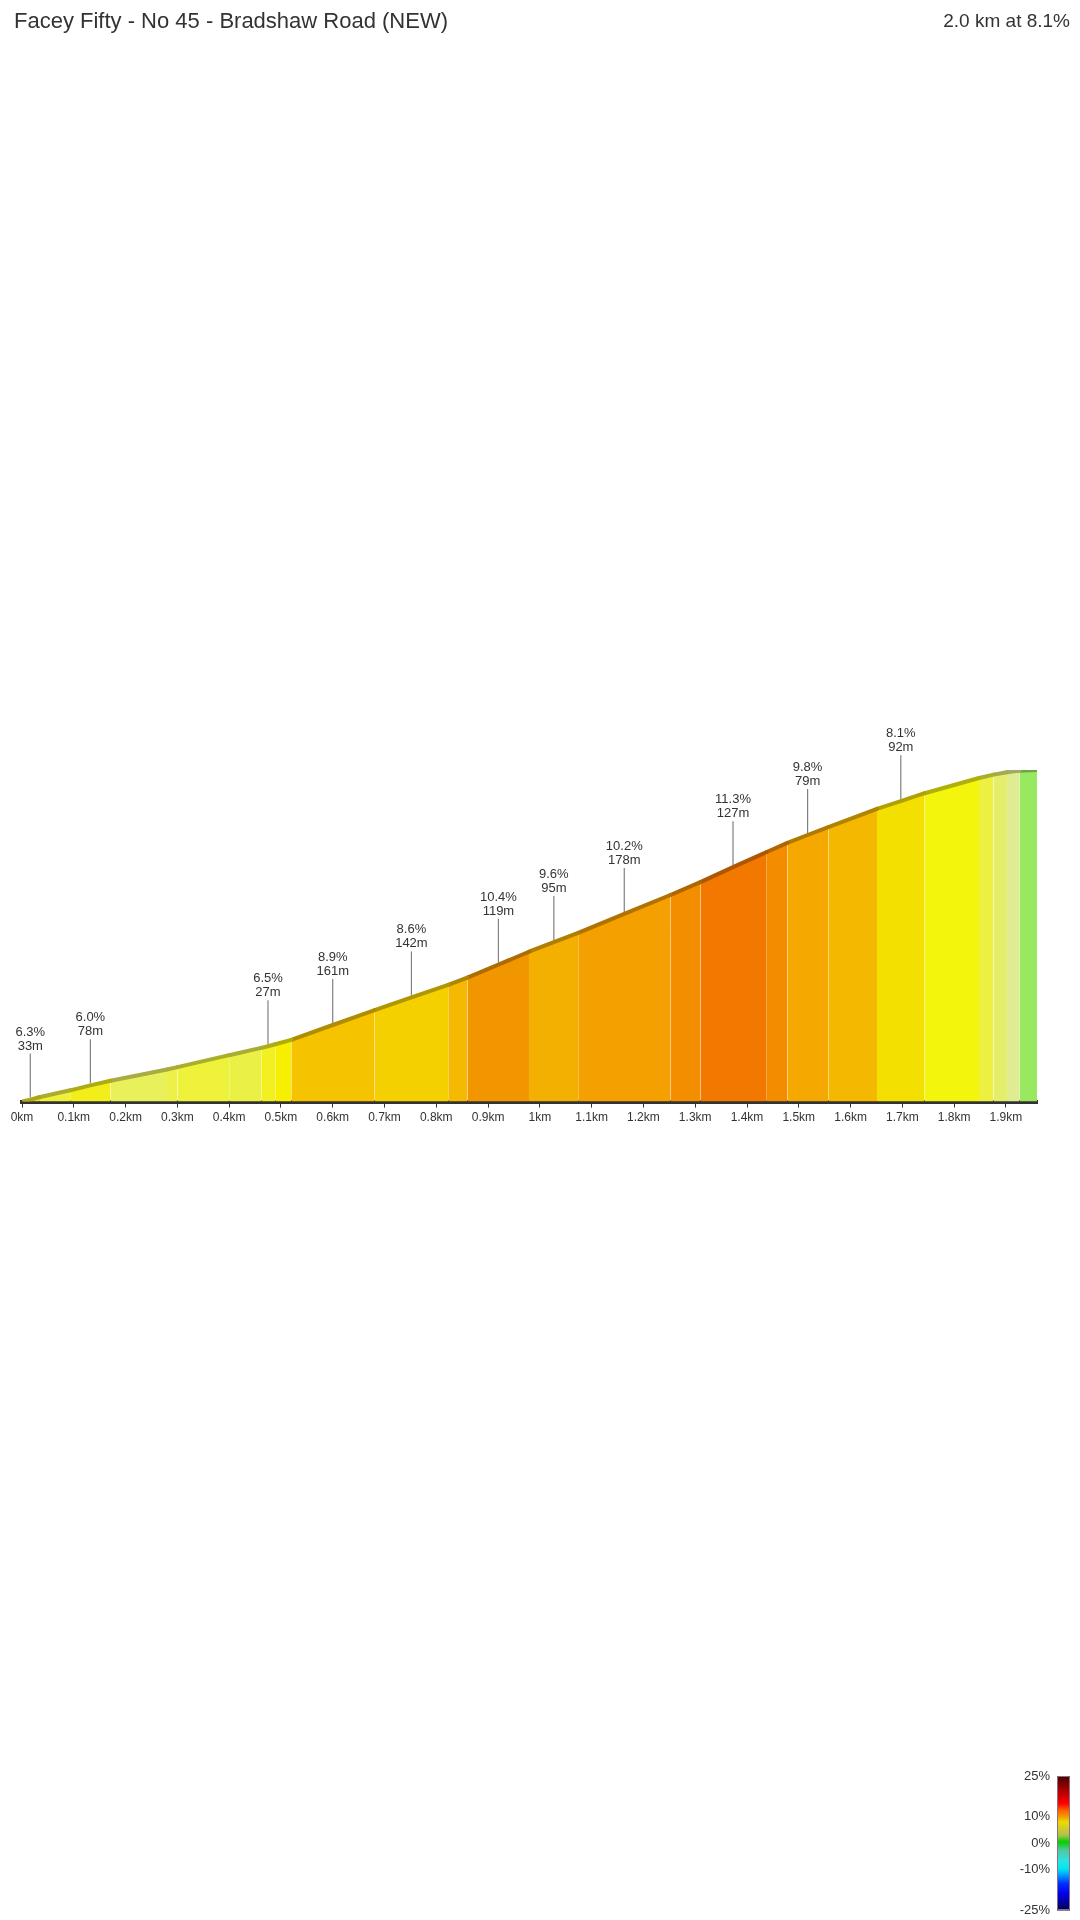 The height and width of the screenshot is (1920, 1080). I want to click on chart-subtitle: 2.0 km at 8.1%, so click(1006, 21).